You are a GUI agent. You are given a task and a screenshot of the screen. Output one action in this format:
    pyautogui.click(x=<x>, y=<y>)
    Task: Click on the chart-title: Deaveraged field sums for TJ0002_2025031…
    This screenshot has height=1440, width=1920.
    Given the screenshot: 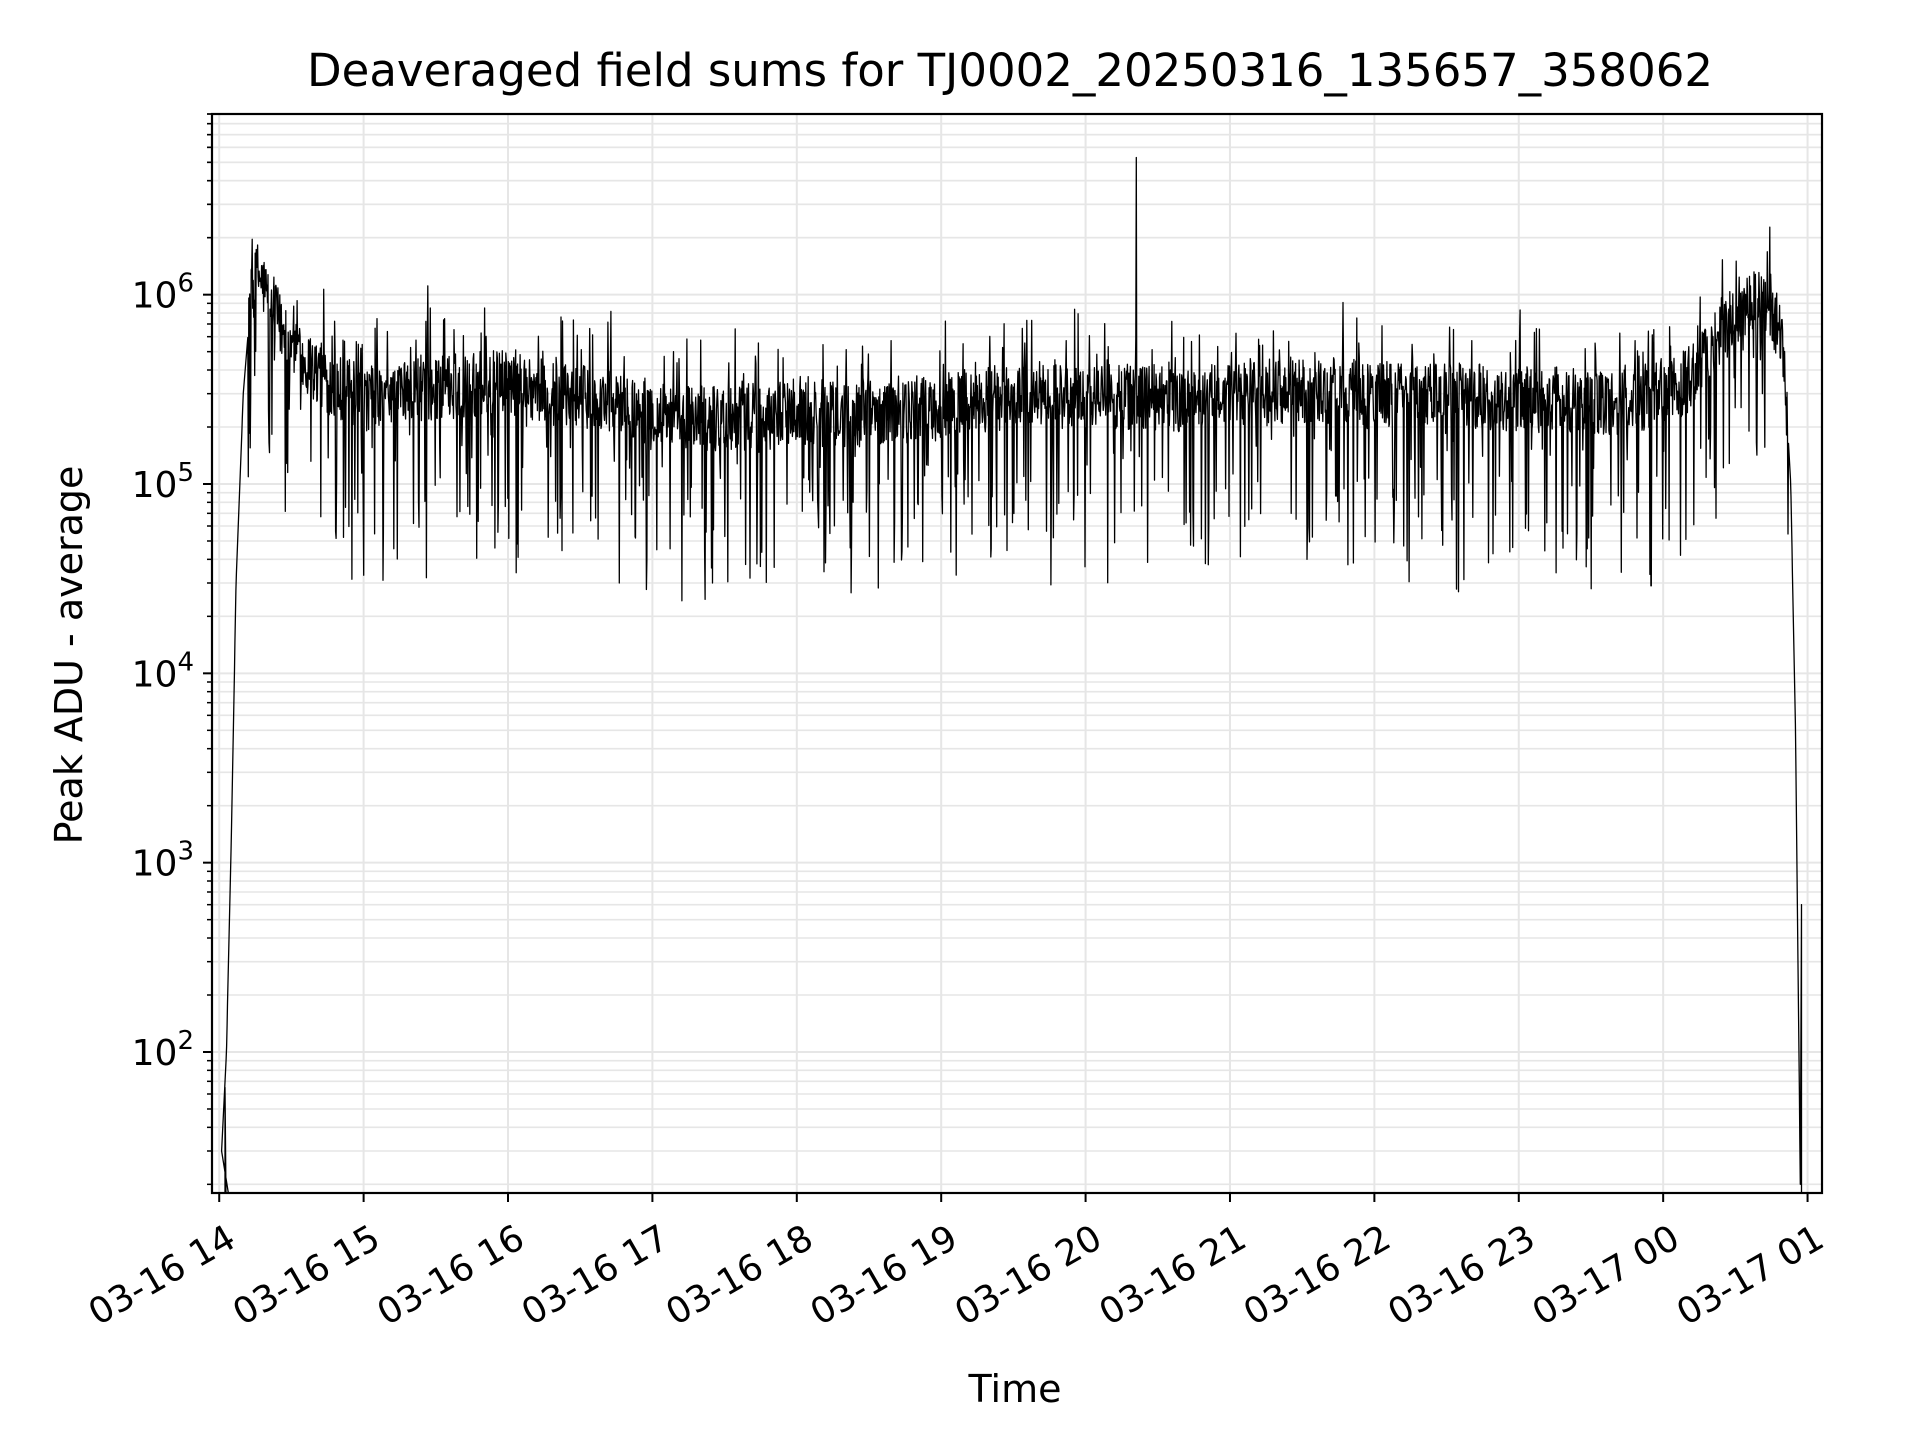 What is the action you would take?
    pyautogui.click(x=1010, y=70)
    